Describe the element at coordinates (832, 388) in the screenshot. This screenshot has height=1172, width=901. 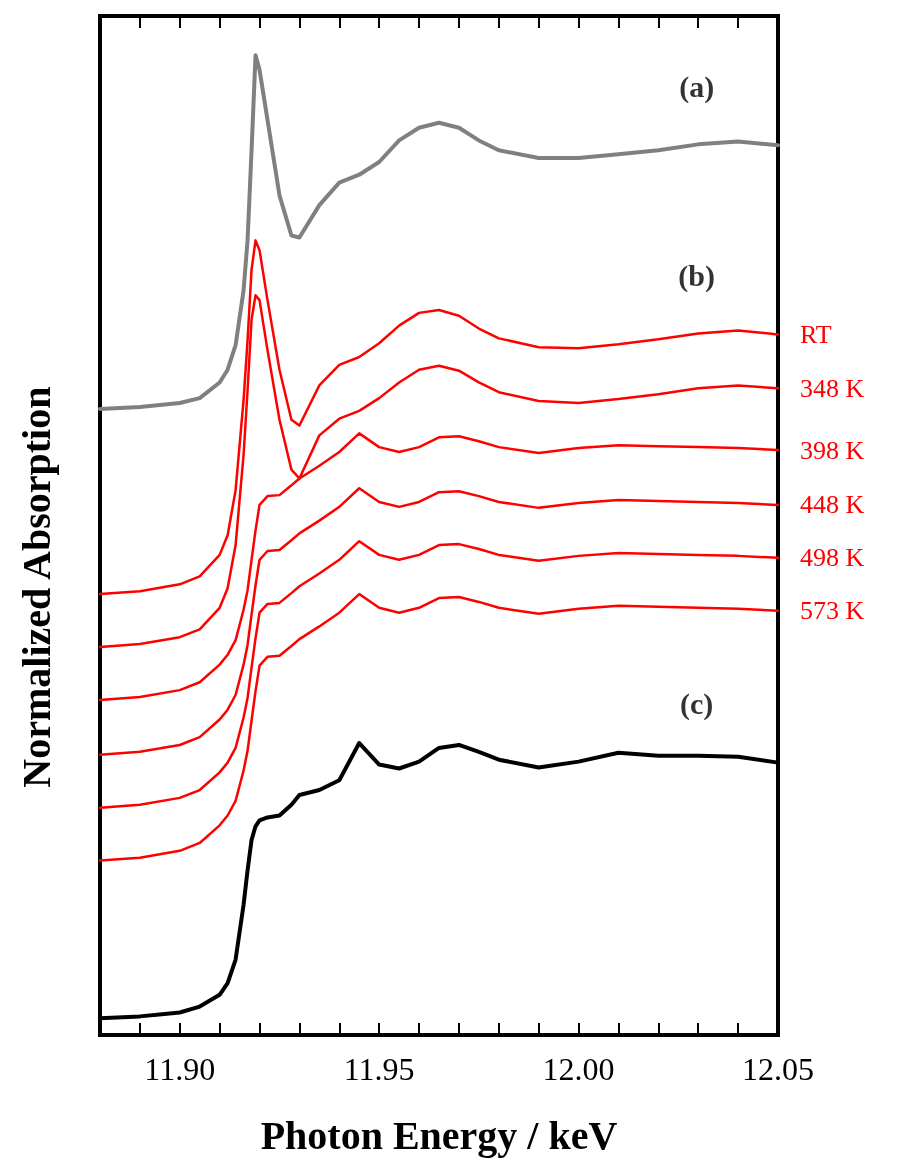
I see `series-label: 348 K` at that location.